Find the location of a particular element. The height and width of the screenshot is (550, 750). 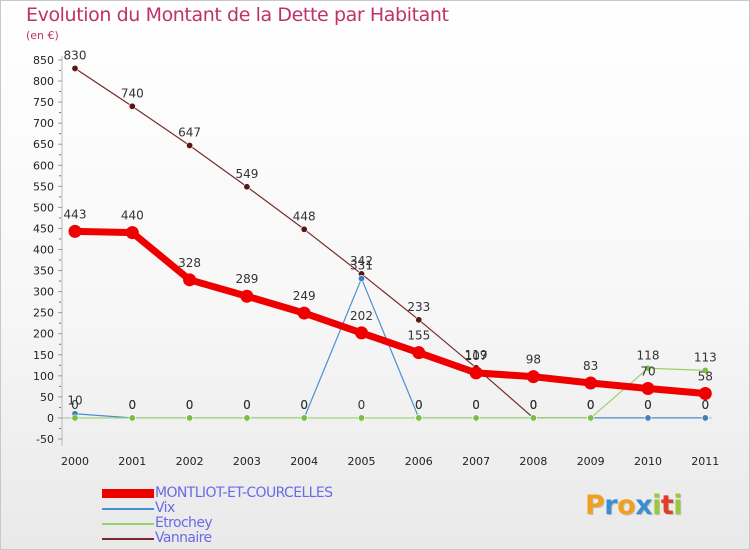

data-label: 70 is located at coordinates (647, 371).